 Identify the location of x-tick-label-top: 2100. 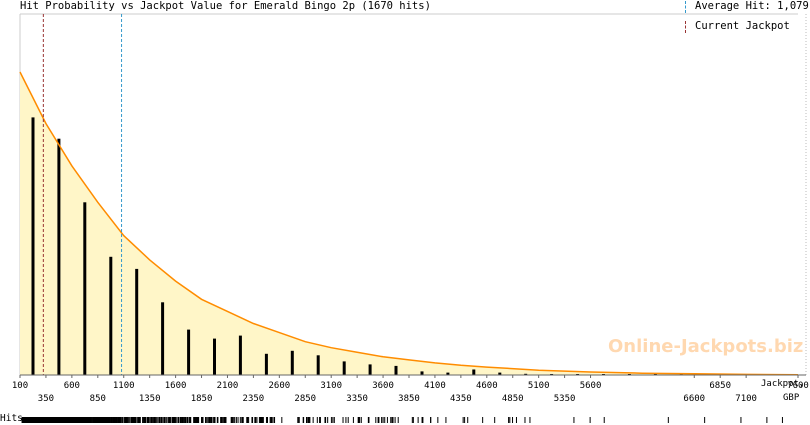
(228, 386).